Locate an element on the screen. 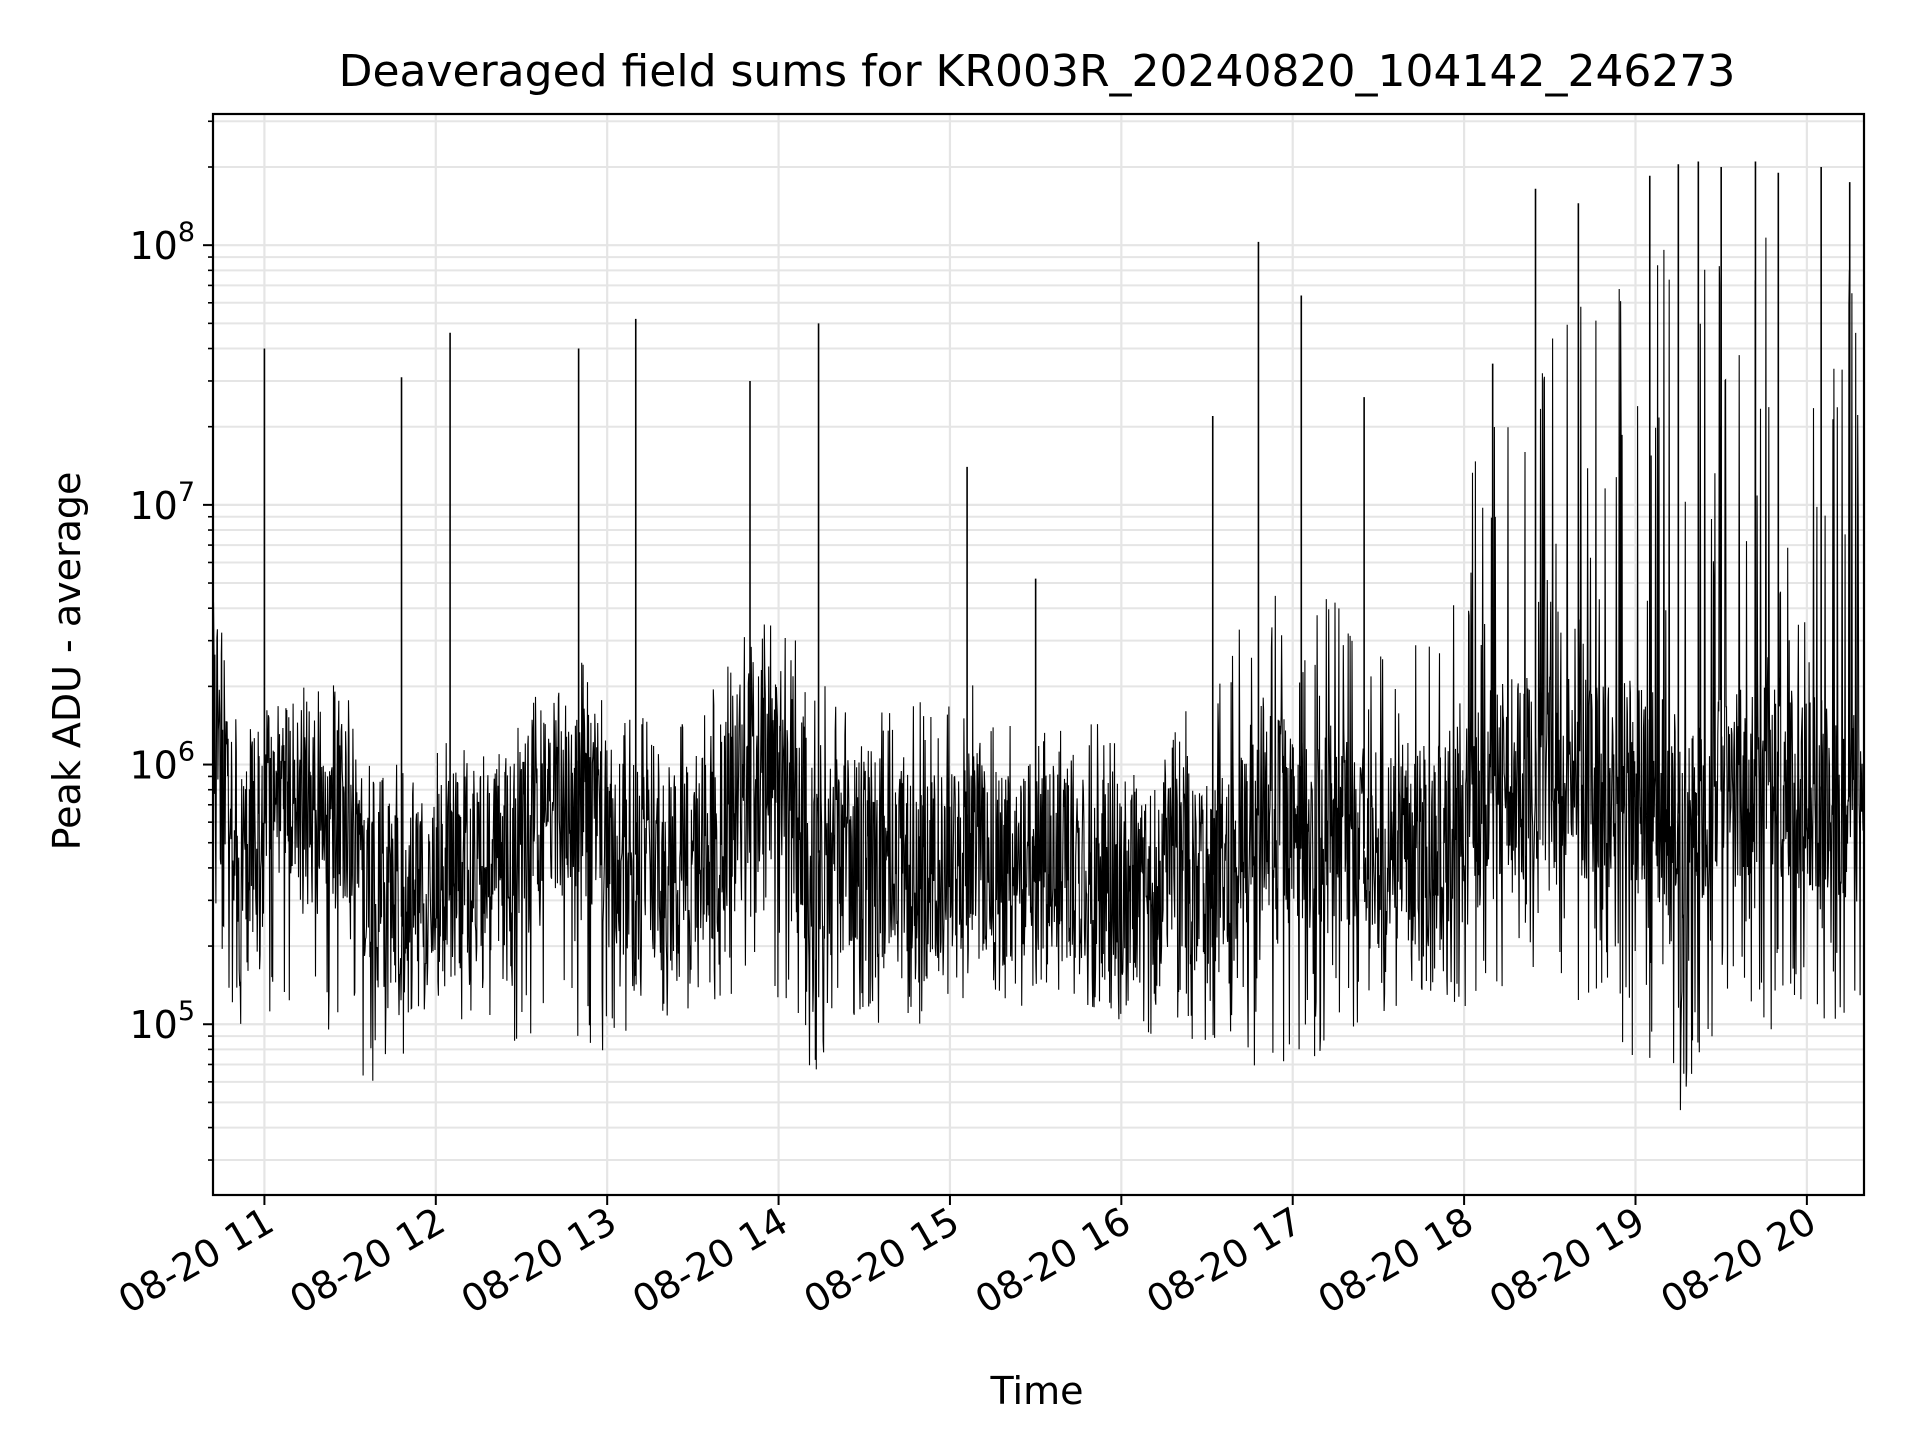 This screenshot has height=1444, width=1920. y-tick-label: 10⁷ is located at coordinates (162, 502).